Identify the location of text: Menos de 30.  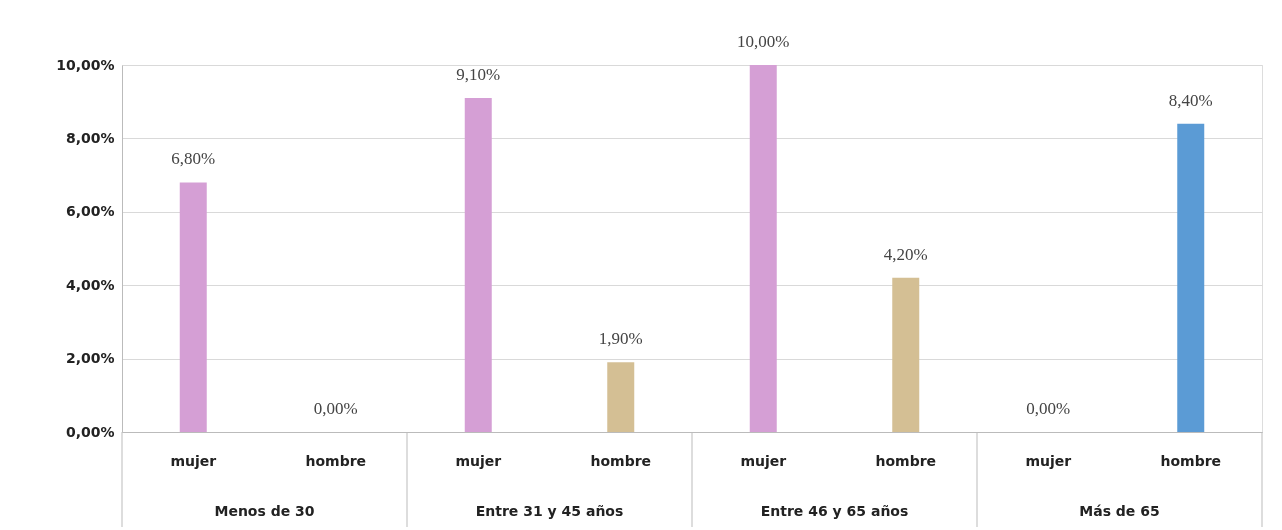
(264, 511).